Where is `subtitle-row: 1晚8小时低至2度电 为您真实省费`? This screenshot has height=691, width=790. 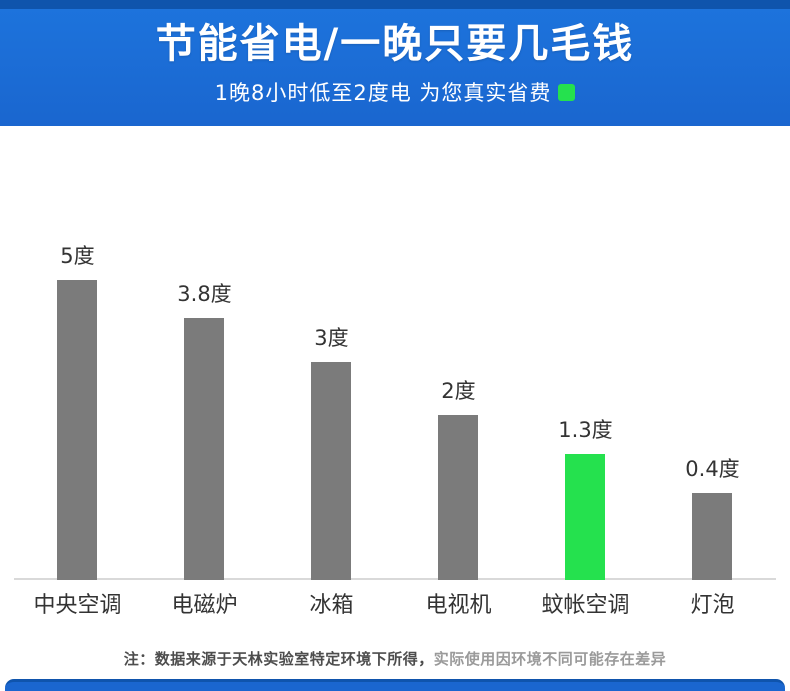 subtitle-row: 1晚8小时低至2度电 为您真实省费 is located at coordinates (395, 92).